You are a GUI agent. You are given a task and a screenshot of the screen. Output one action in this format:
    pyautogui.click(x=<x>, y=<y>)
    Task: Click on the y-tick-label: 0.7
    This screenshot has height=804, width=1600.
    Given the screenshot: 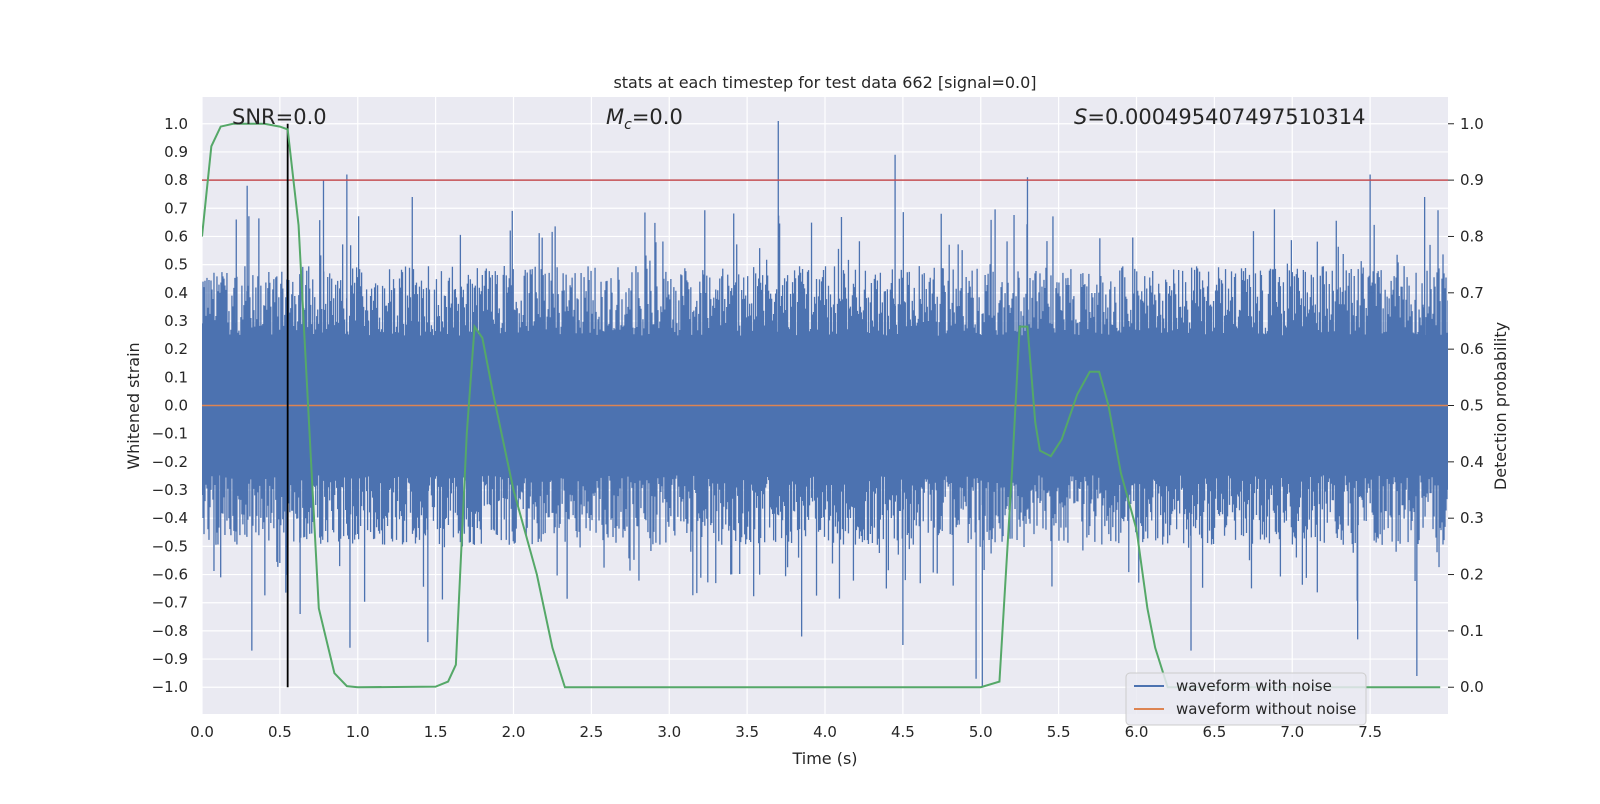 What is the action you would take?
    pyautogui.click(x=176, y=208)
    